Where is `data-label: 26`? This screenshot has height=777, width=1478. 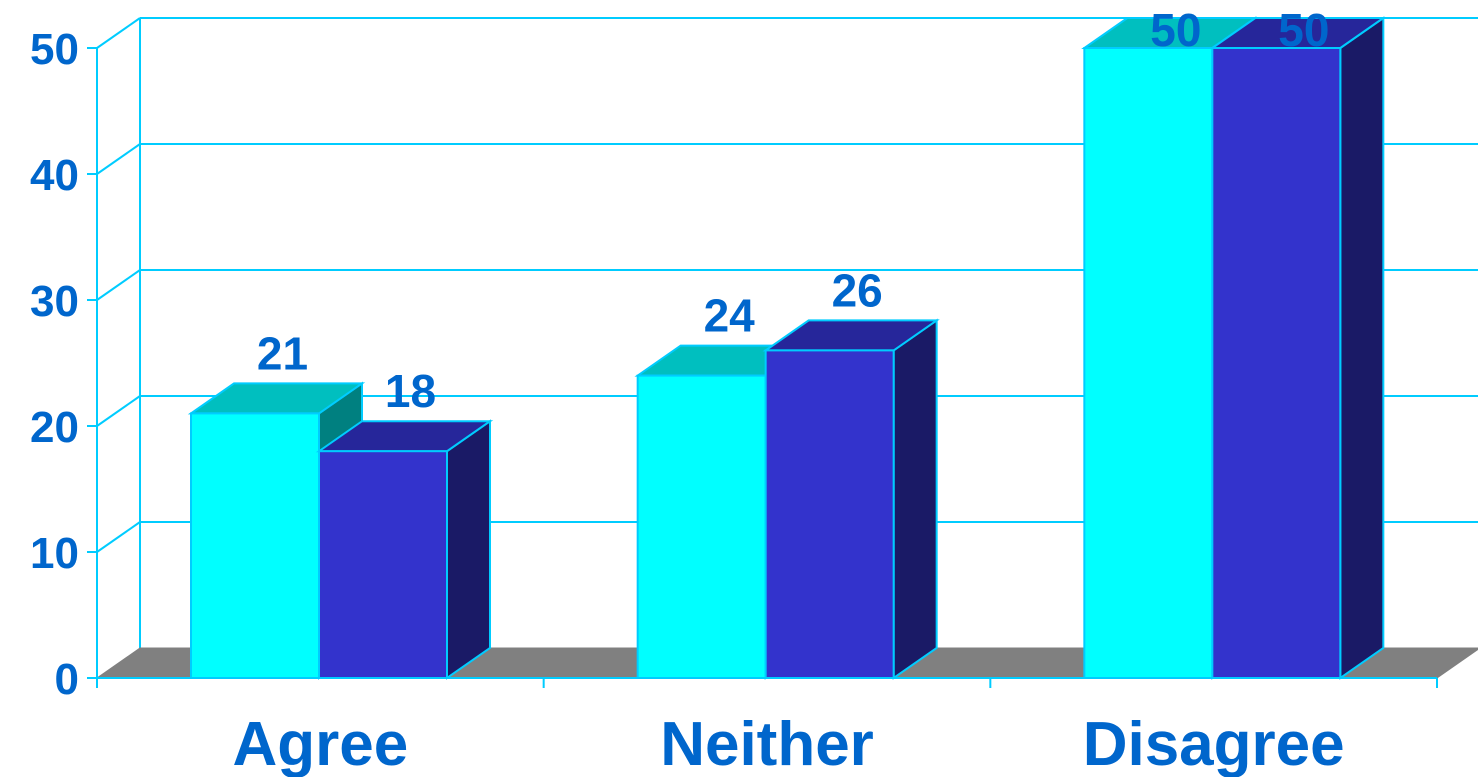 data-label: 26 is located at coordinates (857, 290).